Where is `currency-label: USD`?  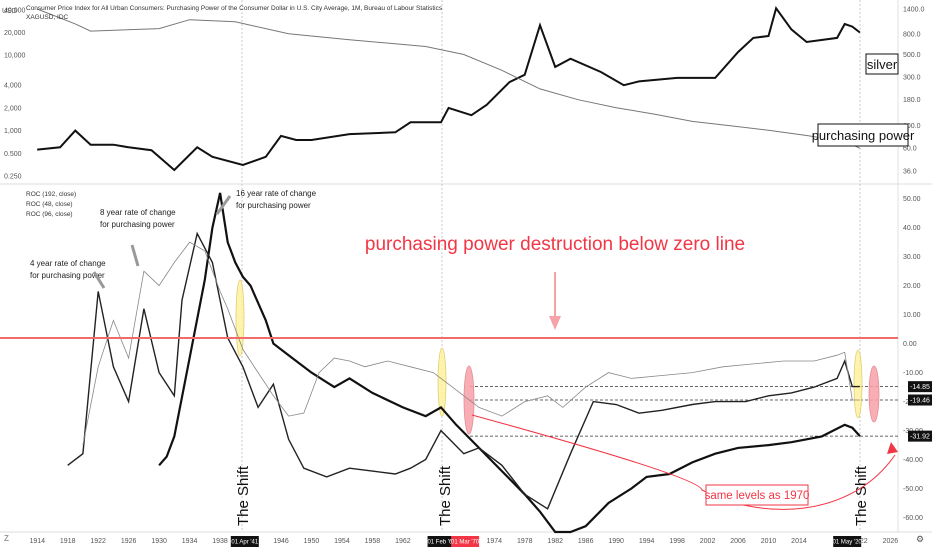
currency-label: USD is located at coordinates (9, 11).